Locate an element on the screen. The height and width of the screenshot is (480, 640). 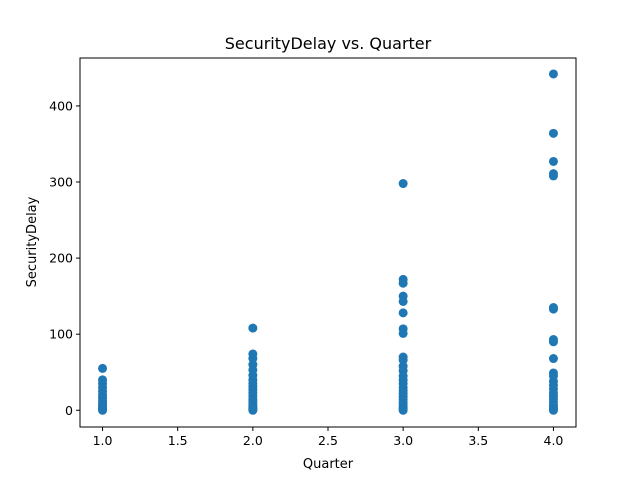
y-tick-label: 100 is located at coordinates (61, 334).